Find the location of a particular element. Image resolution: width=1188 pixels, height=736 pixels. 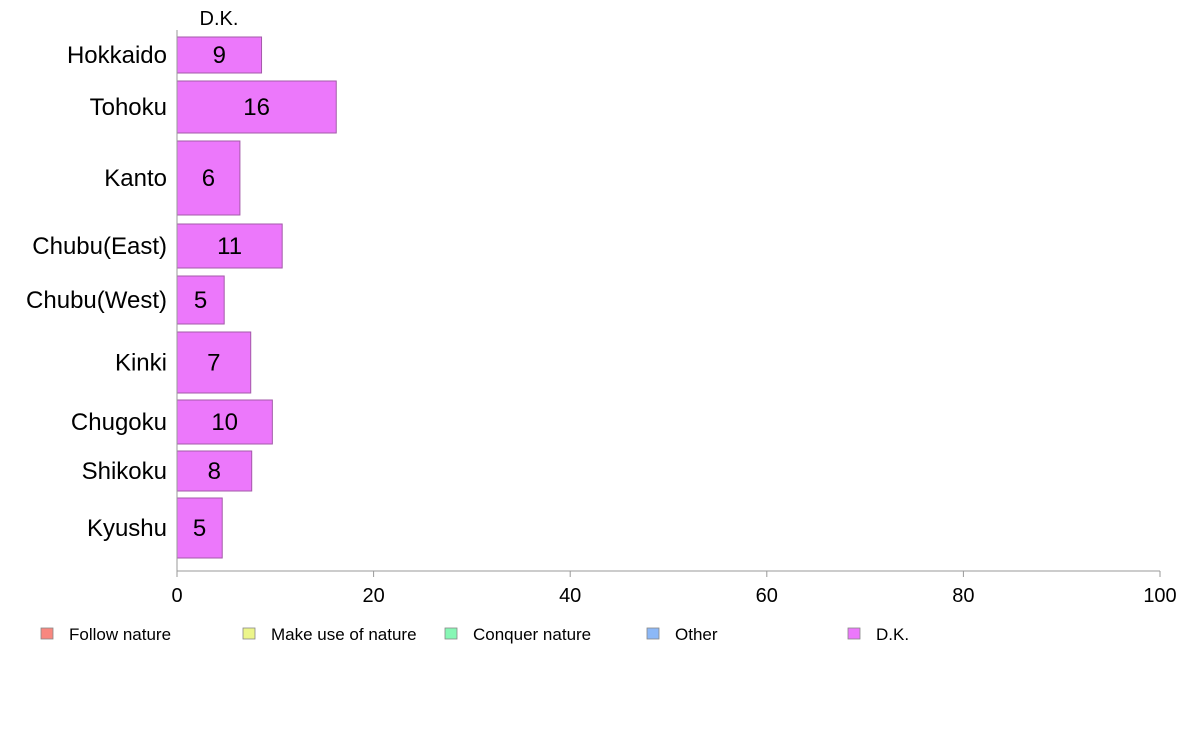

legend-label: Other is located at coordinates (696, 634).